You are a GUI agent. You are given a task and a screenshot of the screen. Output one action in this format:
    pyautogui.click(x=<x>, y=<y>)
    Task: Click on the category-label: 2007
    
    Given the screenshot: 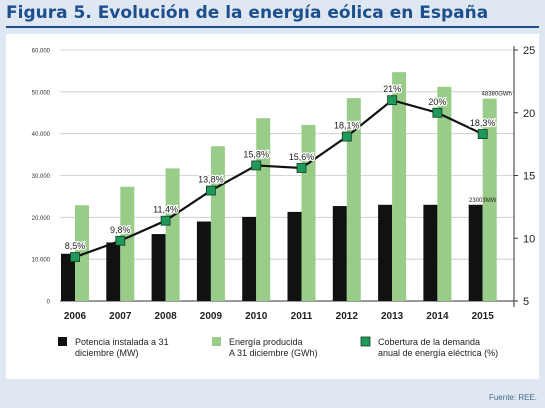 What is the action you would take?
    pyautogui.click(x=120, y=316)
    